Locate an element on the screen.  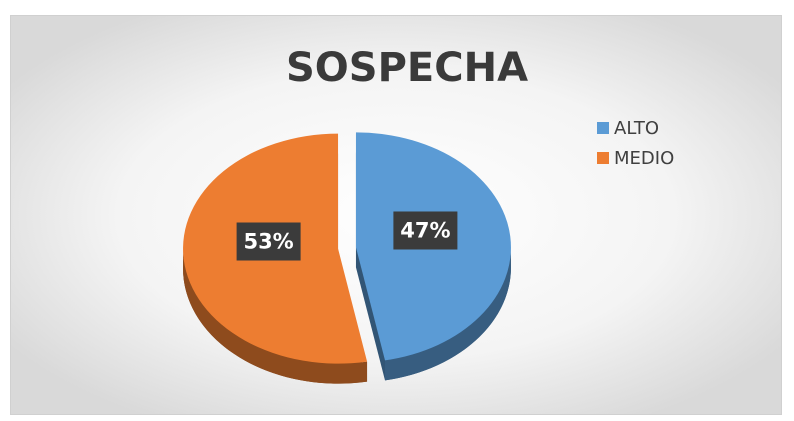
data-label: 47% is located at coordinates (425, 230).